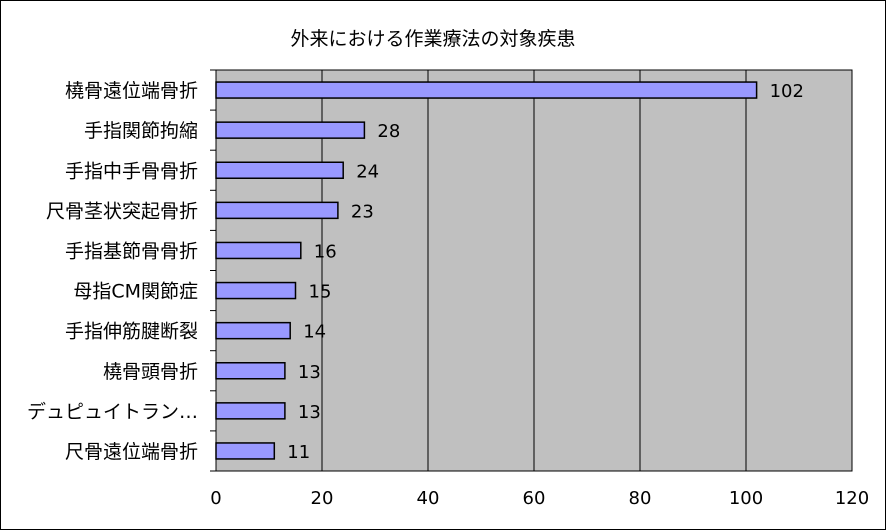 Image resolution: width=886 pixels, height=531 pixels. What do you see at coordinates (852, 498) in the screenshot?
I see `x-tick-label-120: 120` at bounding box center [852, 498].